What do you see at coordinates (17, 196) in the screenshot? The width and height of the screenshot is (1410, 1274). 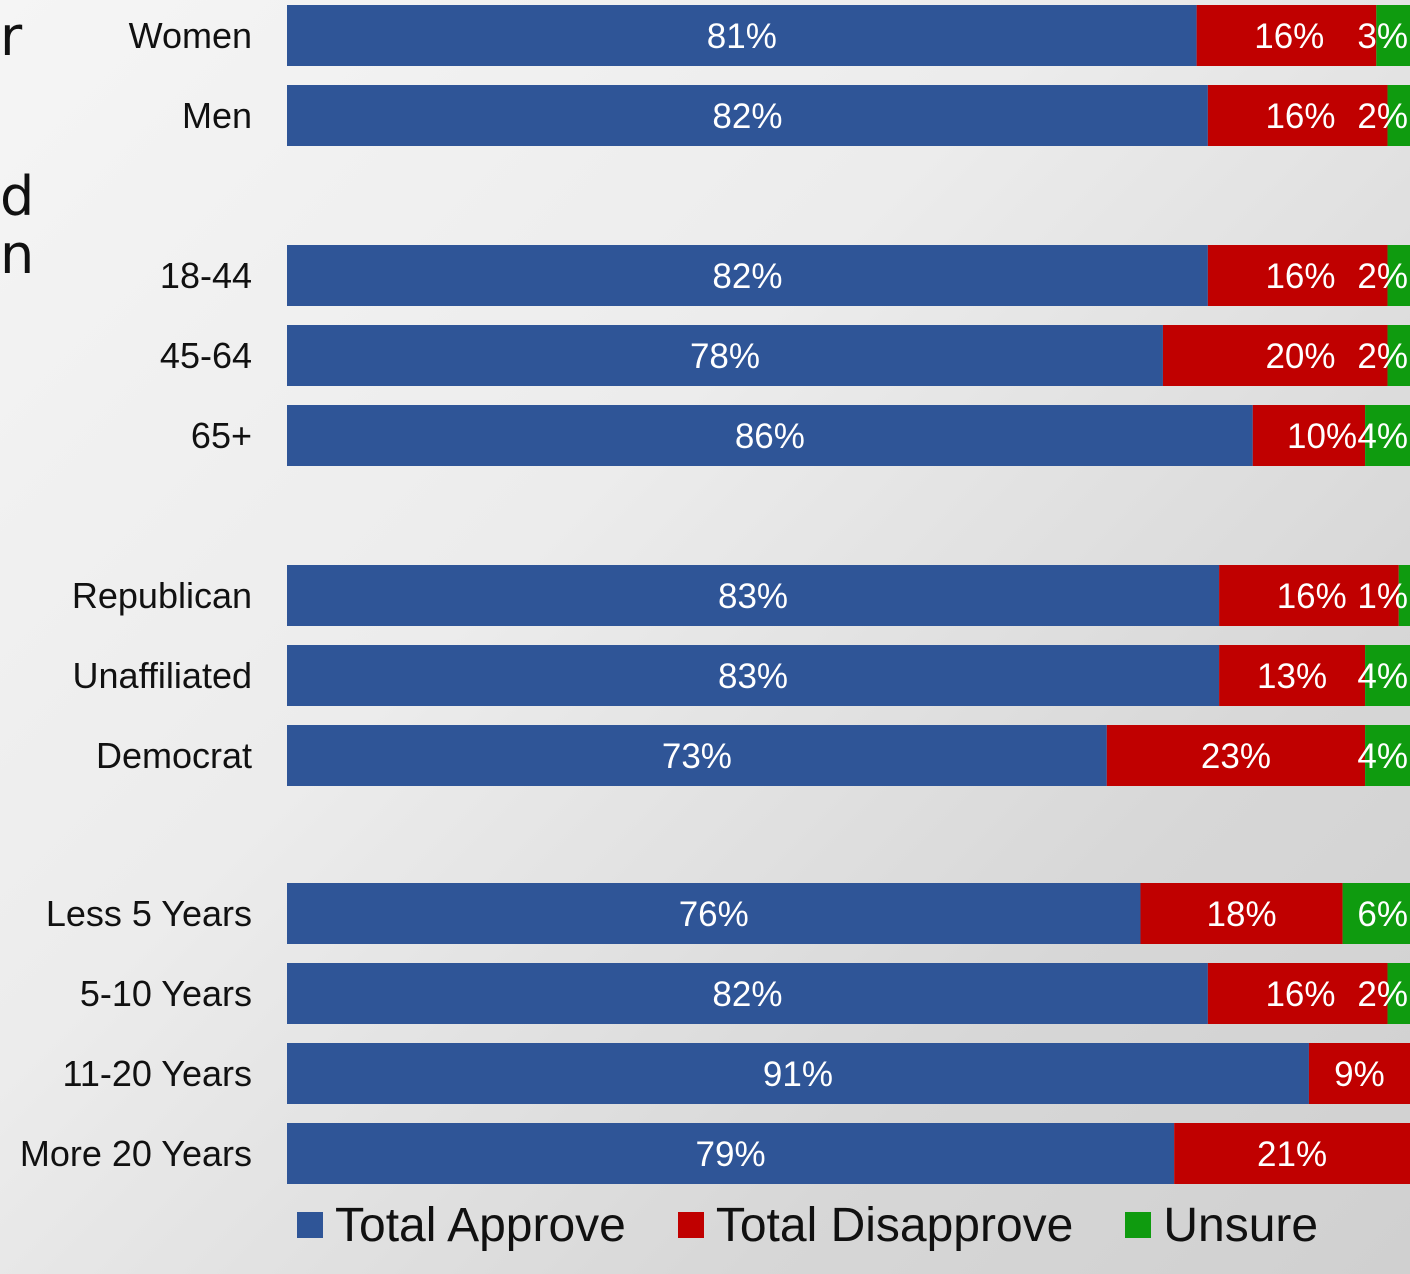 I see `clipped-heading-fragment: d` at bounding box center [17, 196].